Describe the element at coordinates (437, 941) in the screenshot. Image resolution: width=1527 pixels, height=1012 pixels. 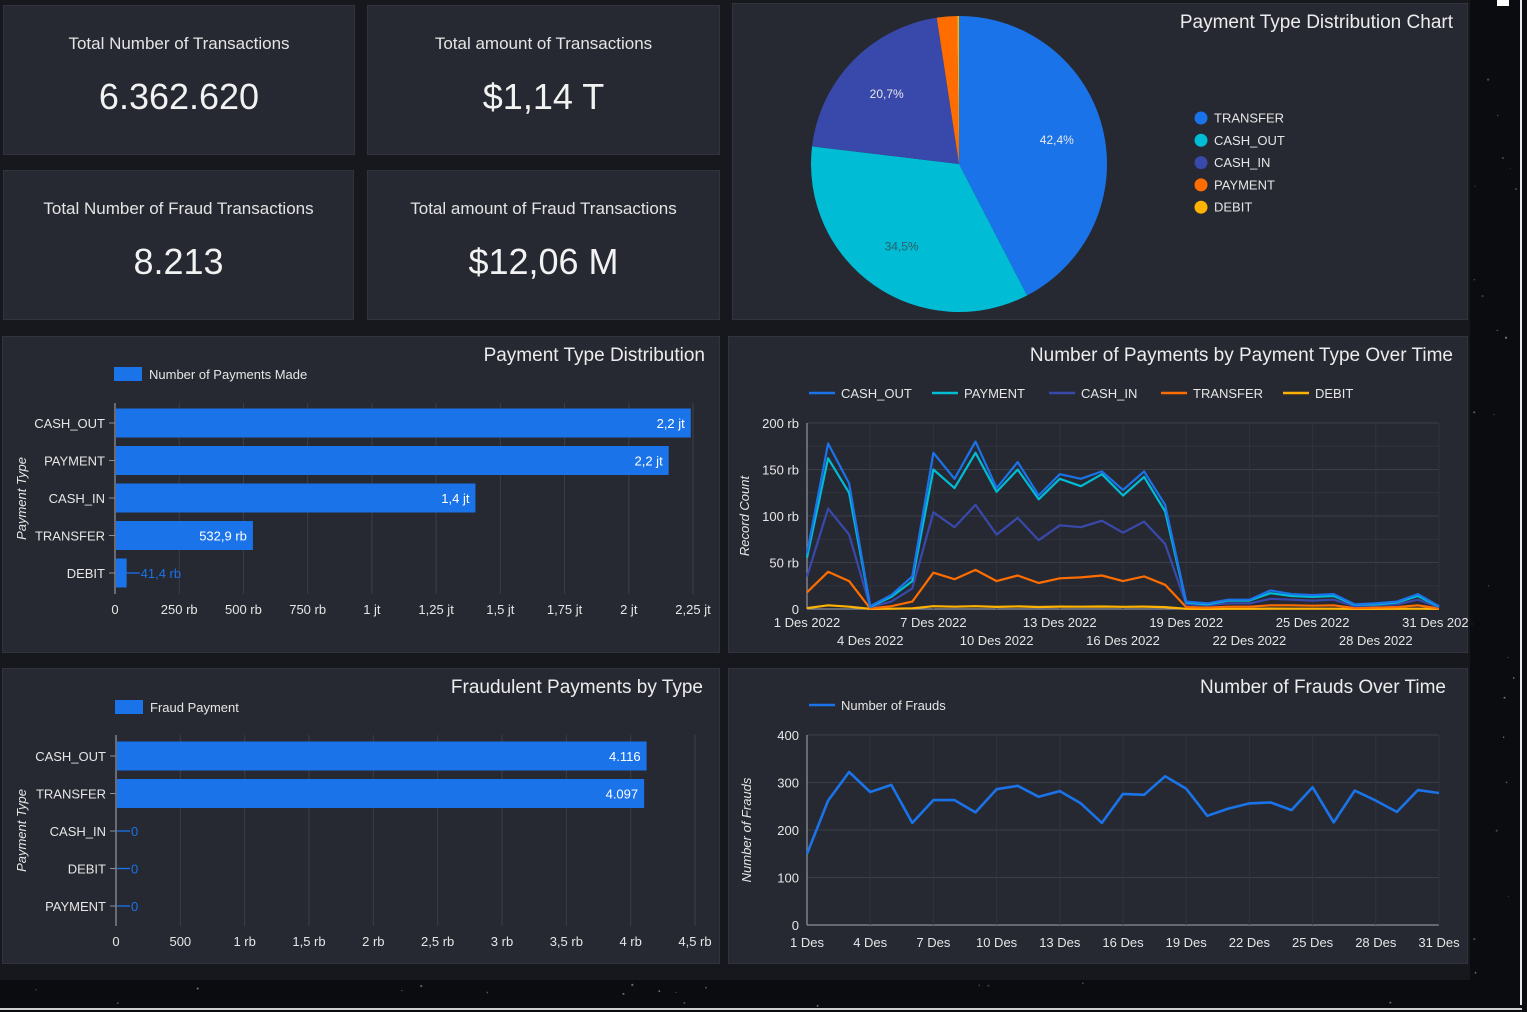
I see `x-tick-label: 2,5 rb` at that location.